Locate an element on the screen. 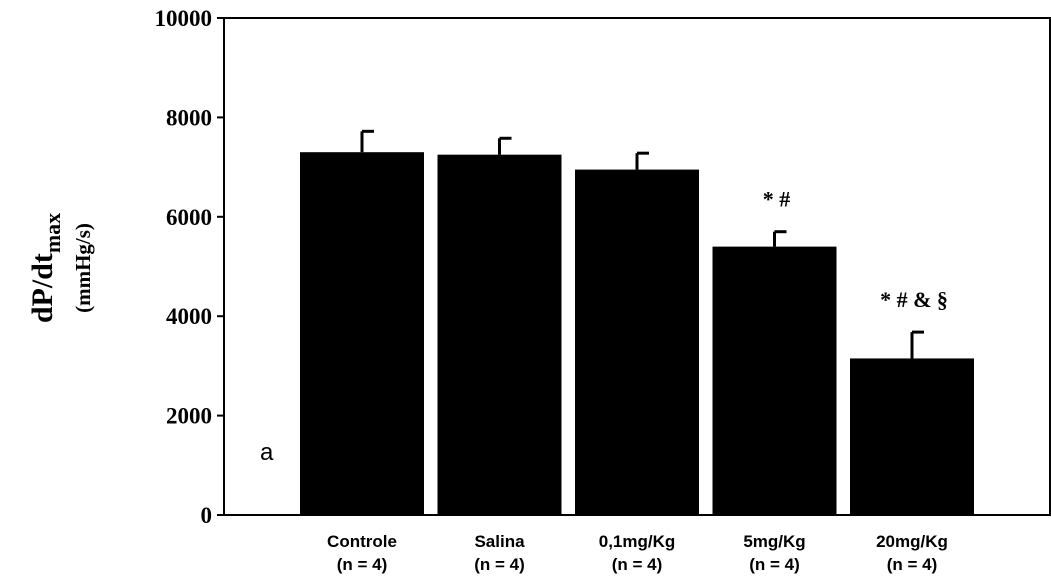 The image size is (1051, 581). significance-annotations: * # * # & § is located at coordinates (855, 249).